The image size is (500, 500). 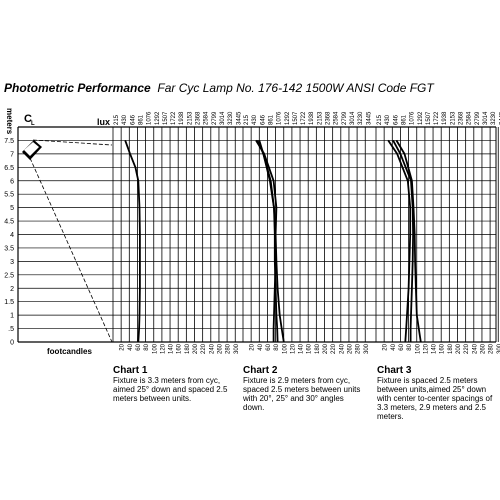 I want to click on caption-title-2: Chart 2, so click(x=260, y=370).